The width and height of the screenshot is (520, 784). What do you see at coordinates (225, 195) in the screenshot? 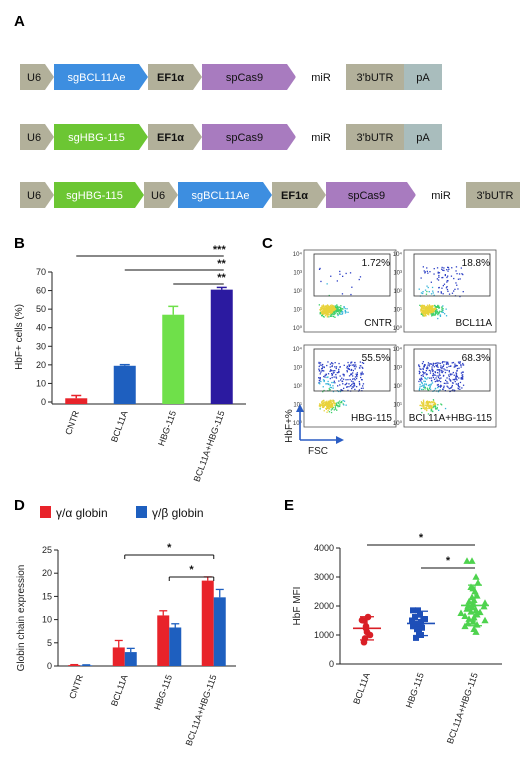
I see `construct-segment-guide` at bounding box center [225, 195].